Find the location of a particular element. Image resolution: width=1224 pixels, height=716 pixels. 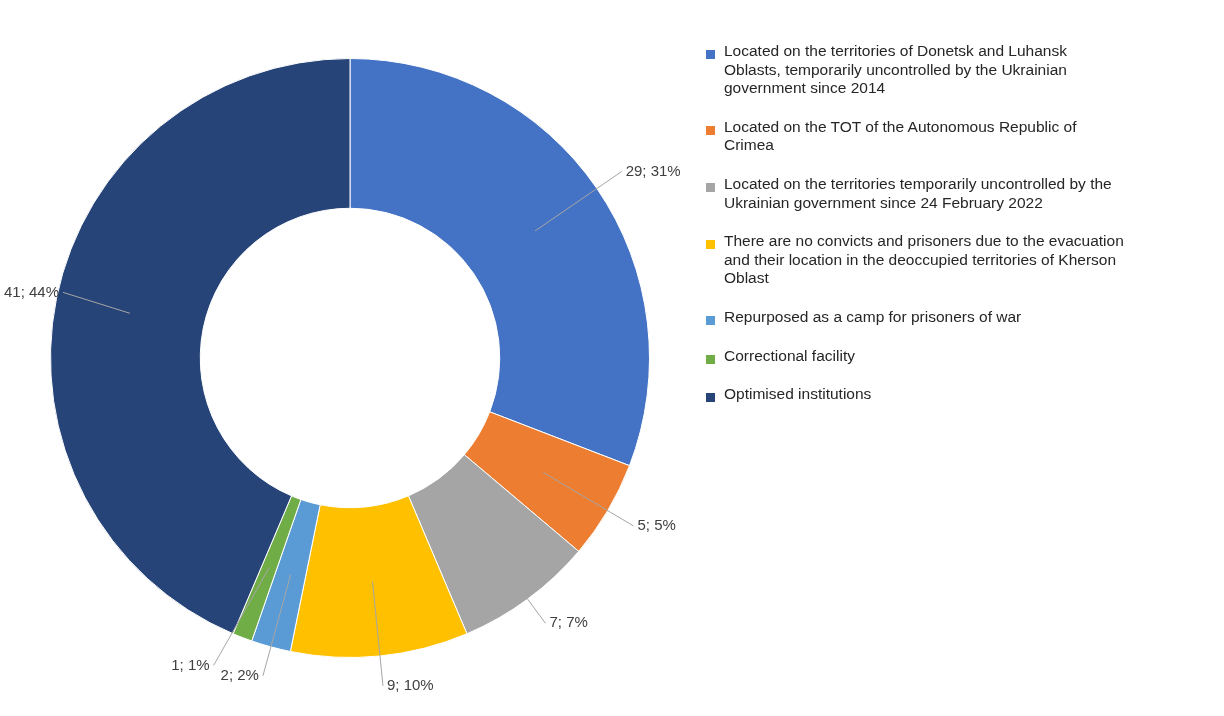

legend-label: There are no convicts and prisoners due to the evacuation and their location in the deoccupied territories of Kherson Oblast is located at coordinates (924, 260).